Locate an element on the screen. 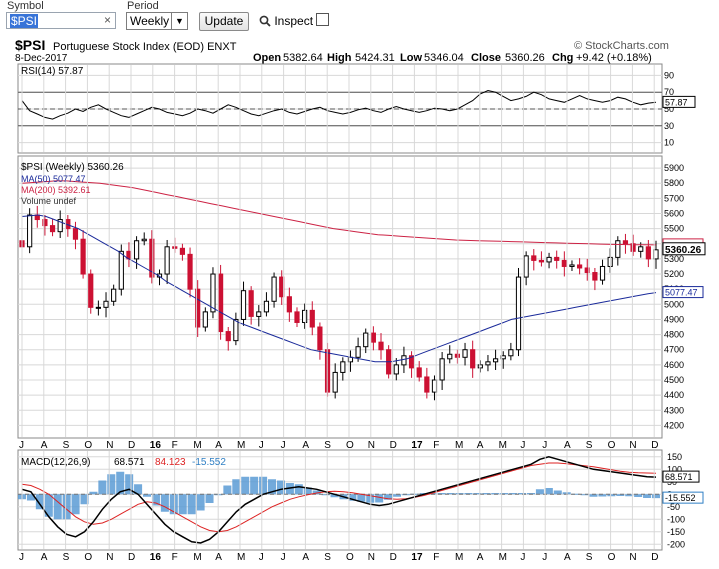  period-select: Weekly ▼ is located at coordinates (157, 21).